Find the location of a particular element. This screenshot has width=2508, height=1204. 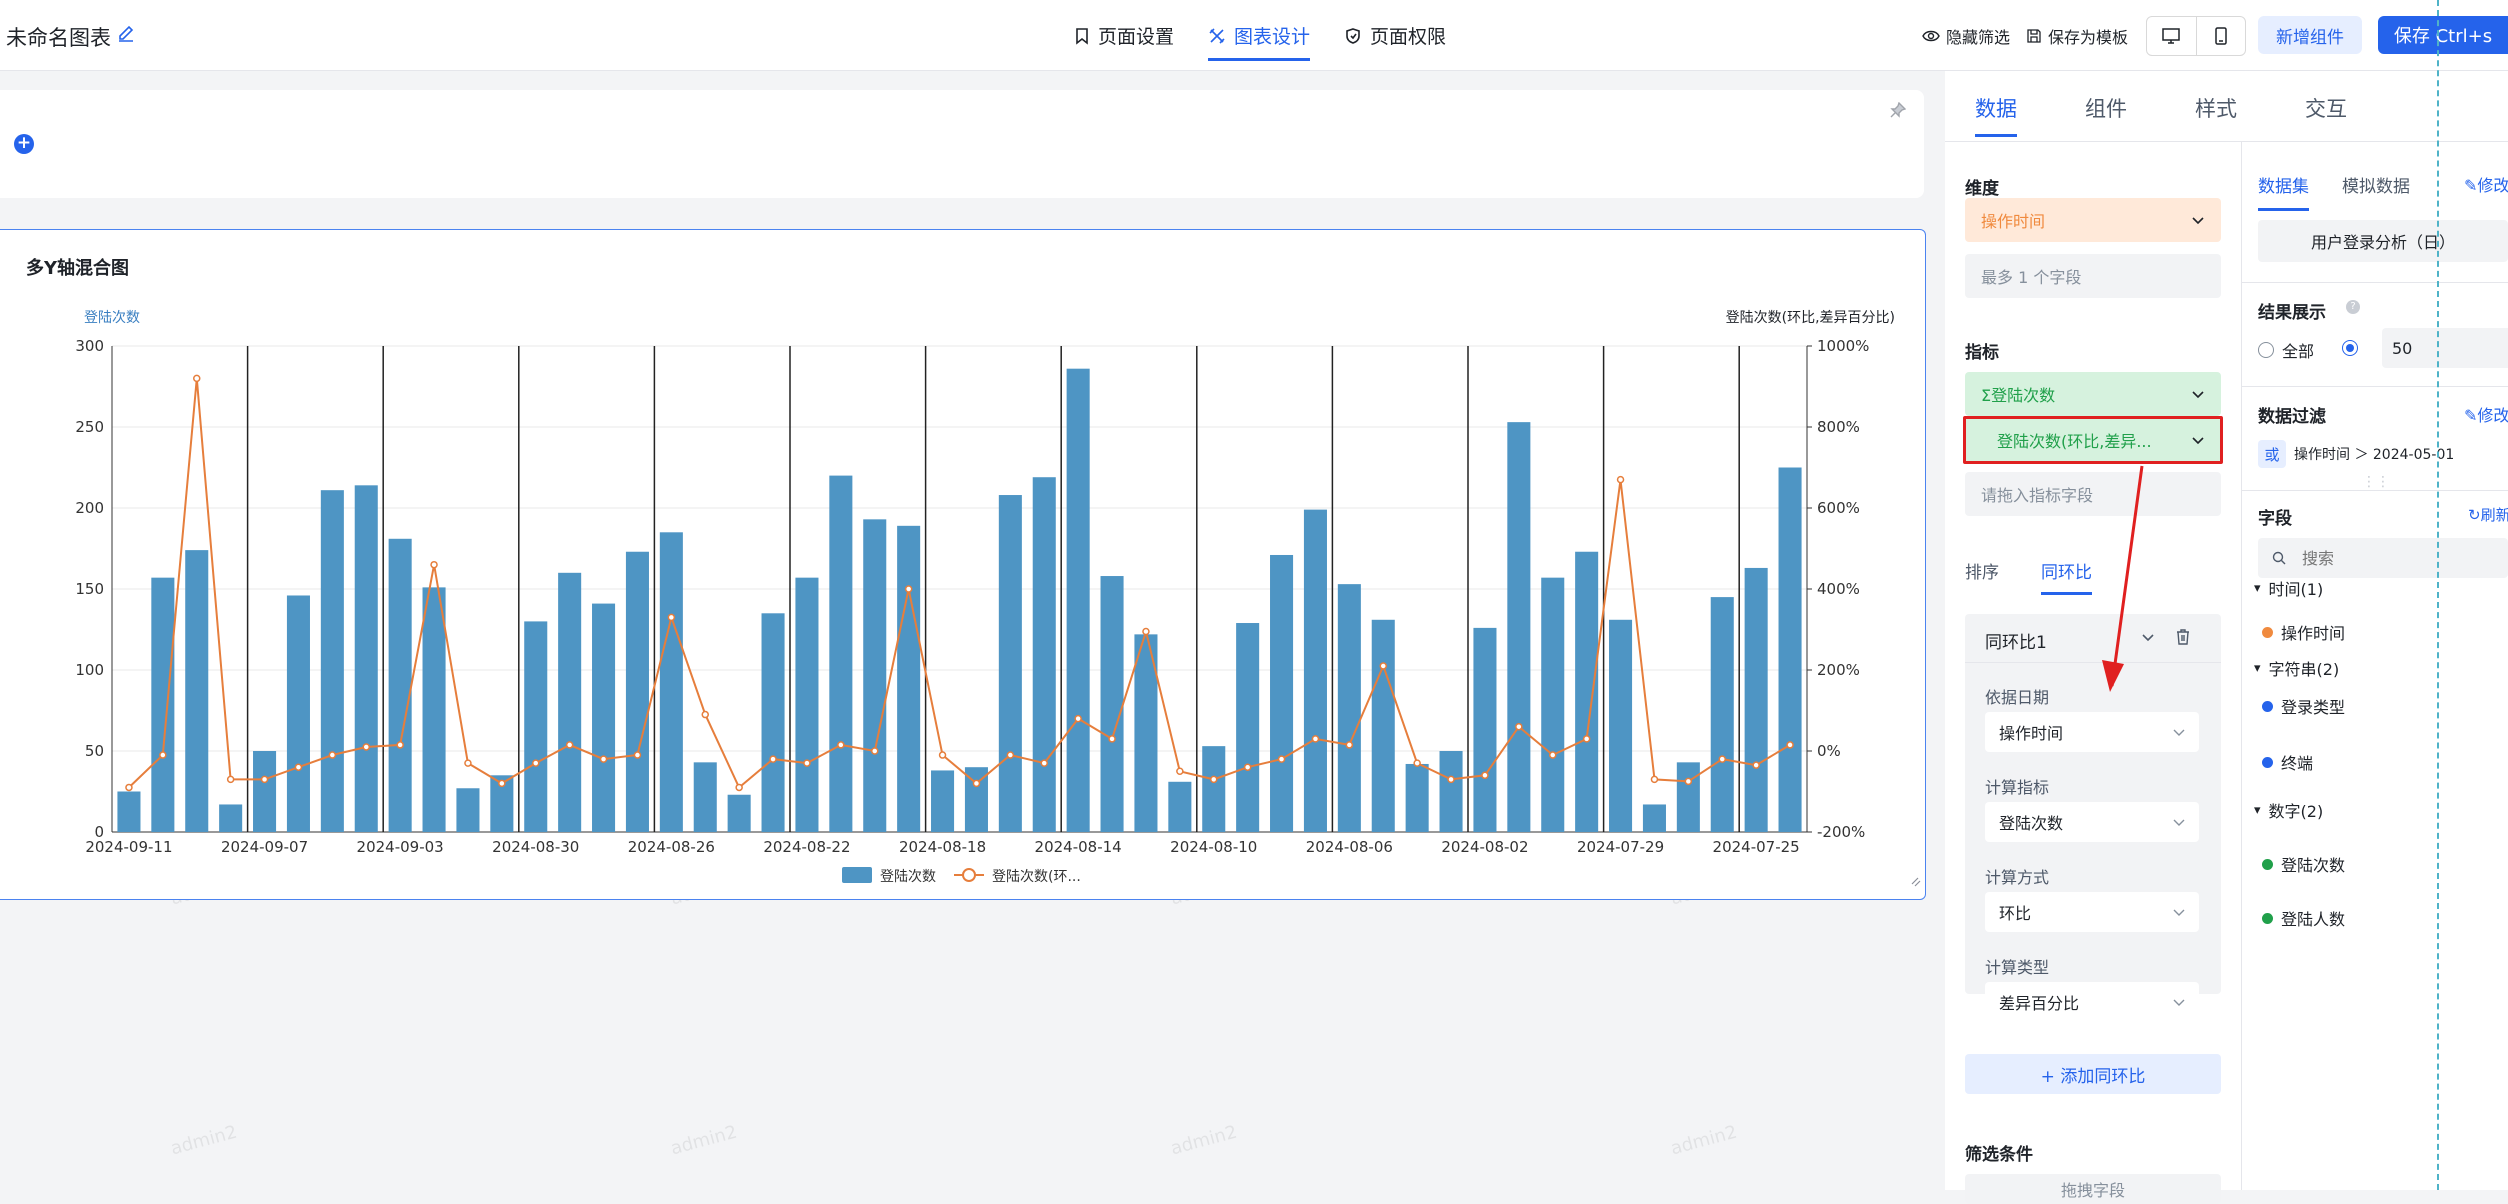

field-item: 登陆次数 is located at coordinates (2303, 864).